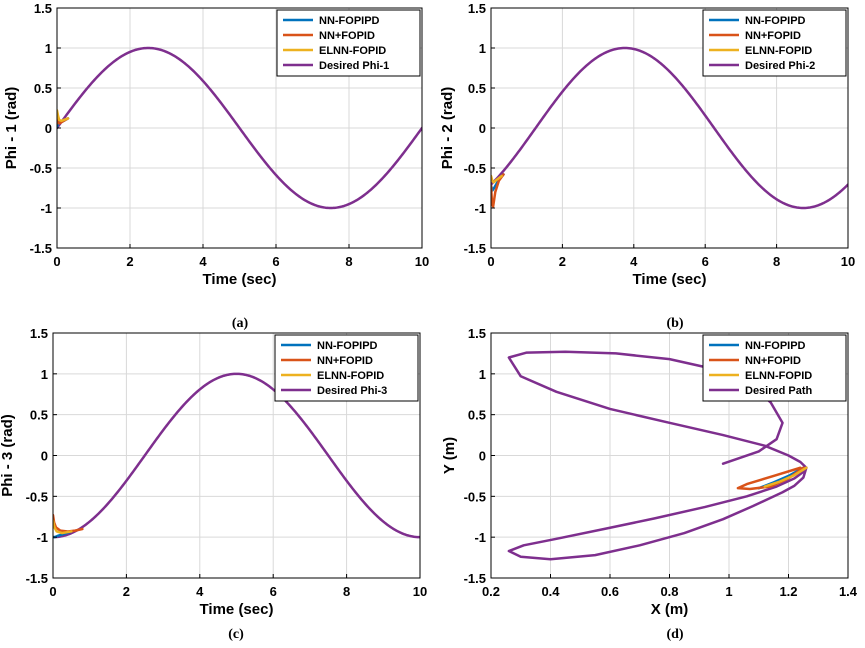 The image size is (865, 648). What do you see at coordinates (240, 323) in the screenshot?
I see `subplot-caption: (a)` at bounding box center [240, 323].